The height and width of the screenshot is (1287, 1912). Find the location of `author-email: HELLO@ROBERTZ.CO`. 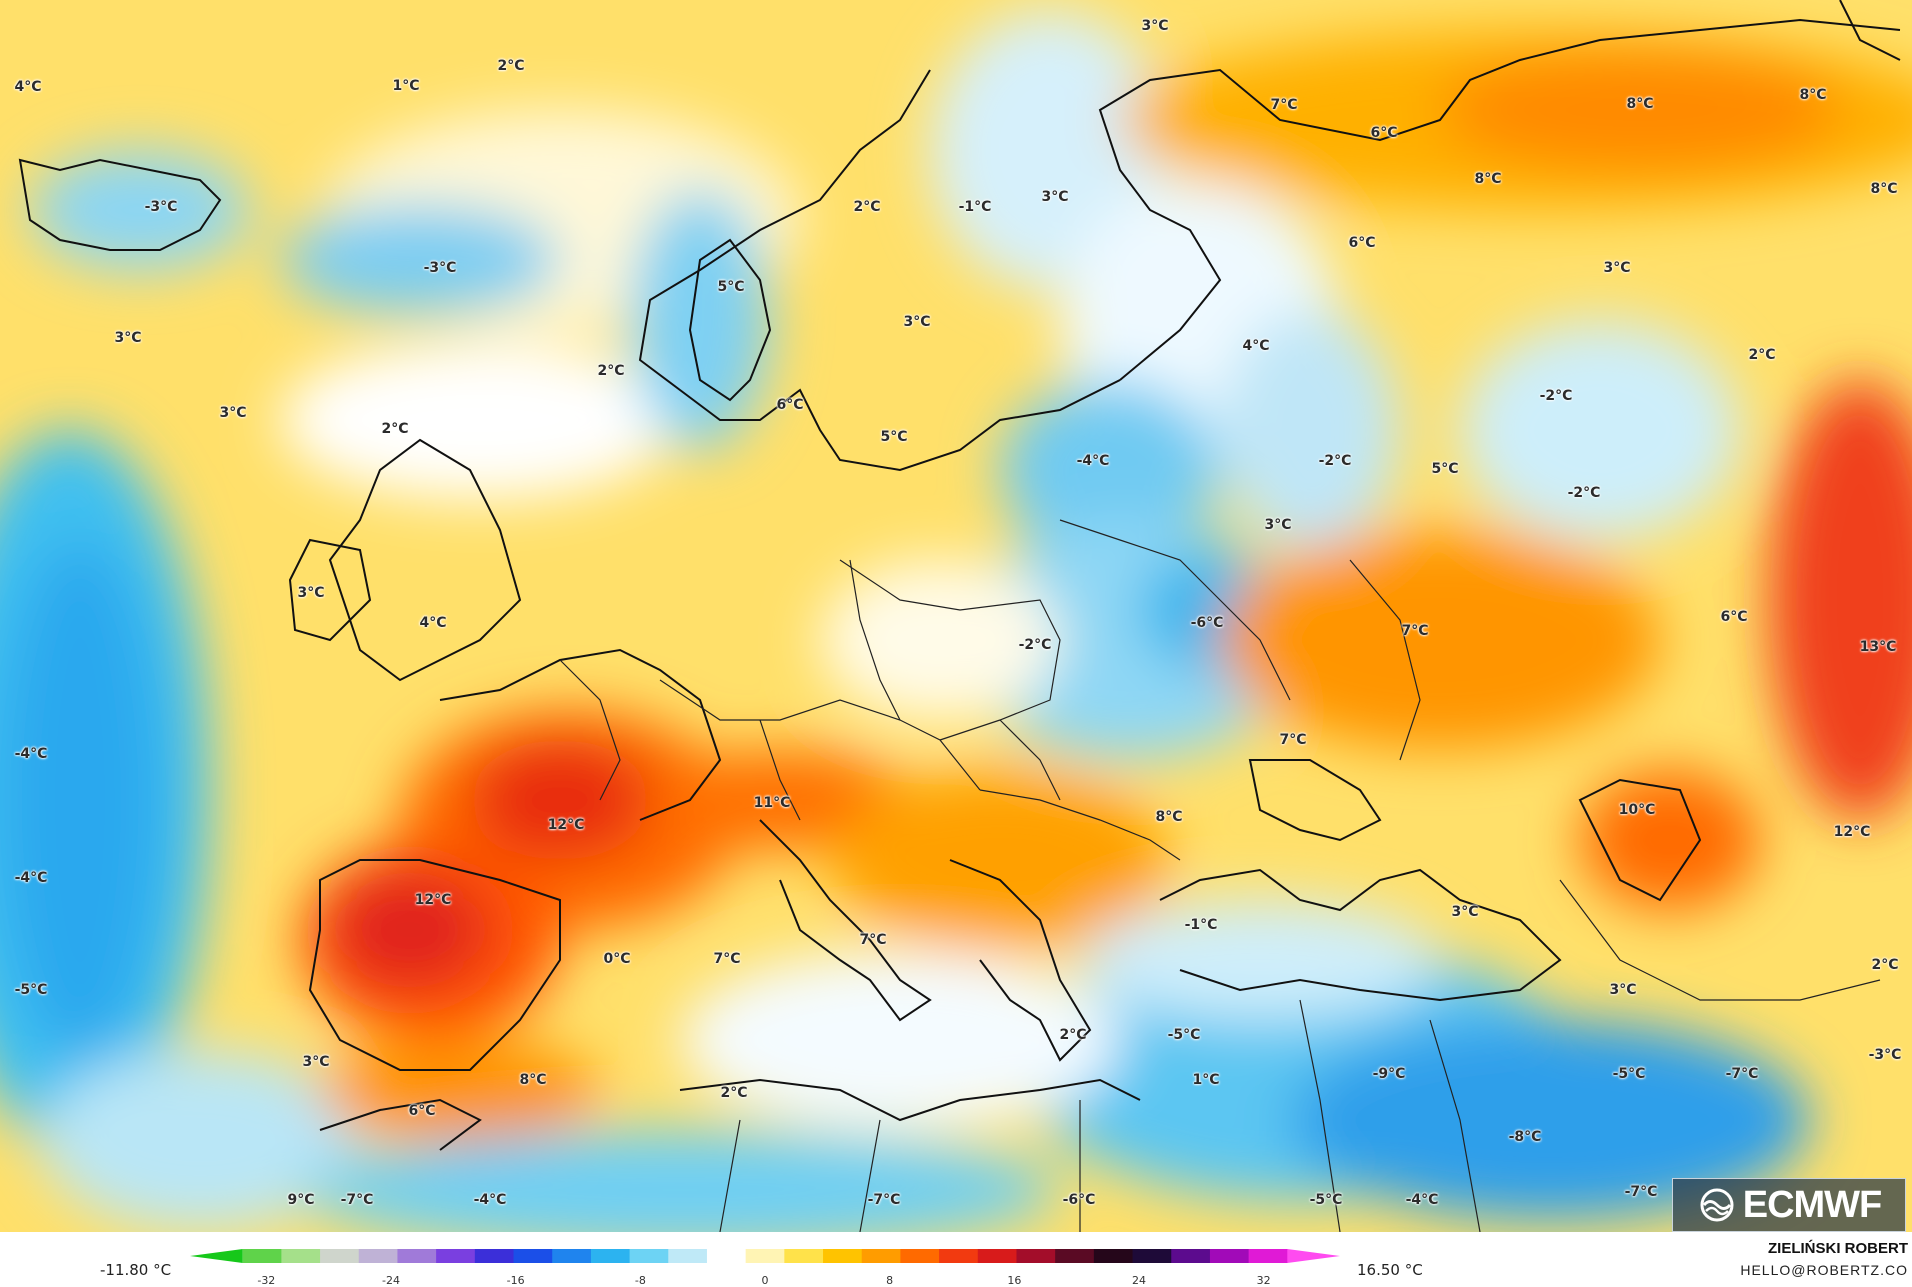

author-email: HELLO@ROBERTZ.CO is located at coordinates (1824, 1270).